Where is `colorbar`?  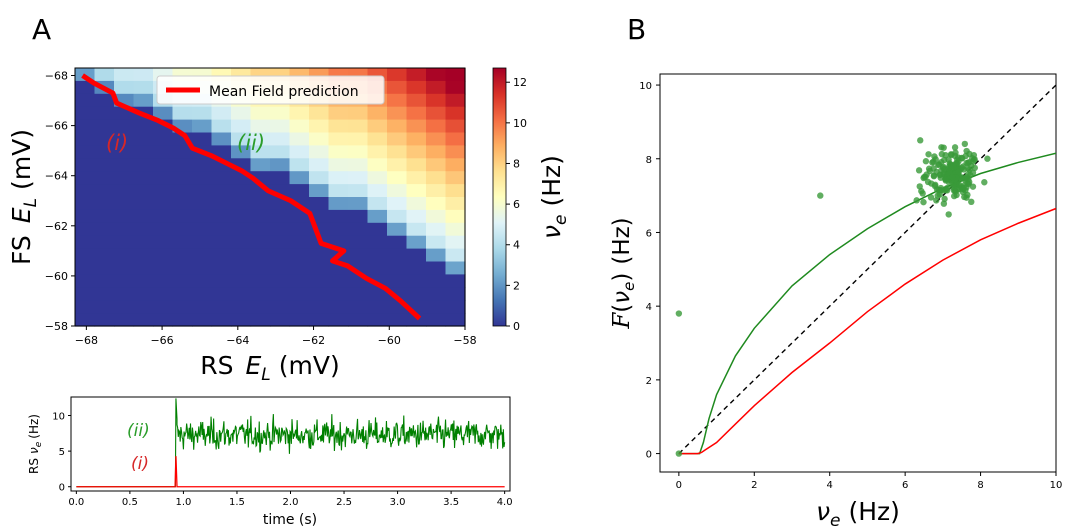 colorbar is located at coordinates (499, 197).